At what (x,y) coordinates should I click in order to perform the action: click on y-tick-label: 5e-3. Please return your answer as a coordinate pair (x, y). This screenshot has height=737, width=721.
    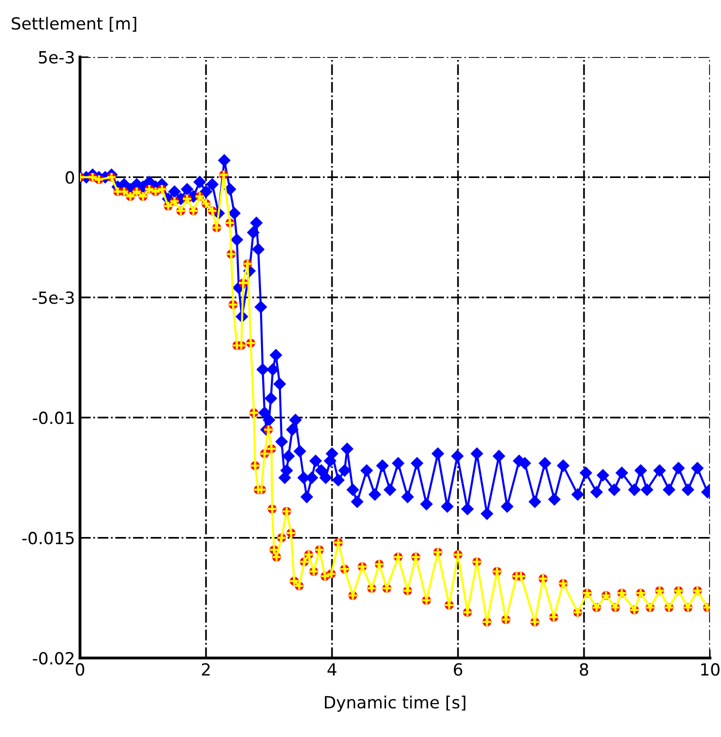
    Looking at the image, I should click on (56, 57).